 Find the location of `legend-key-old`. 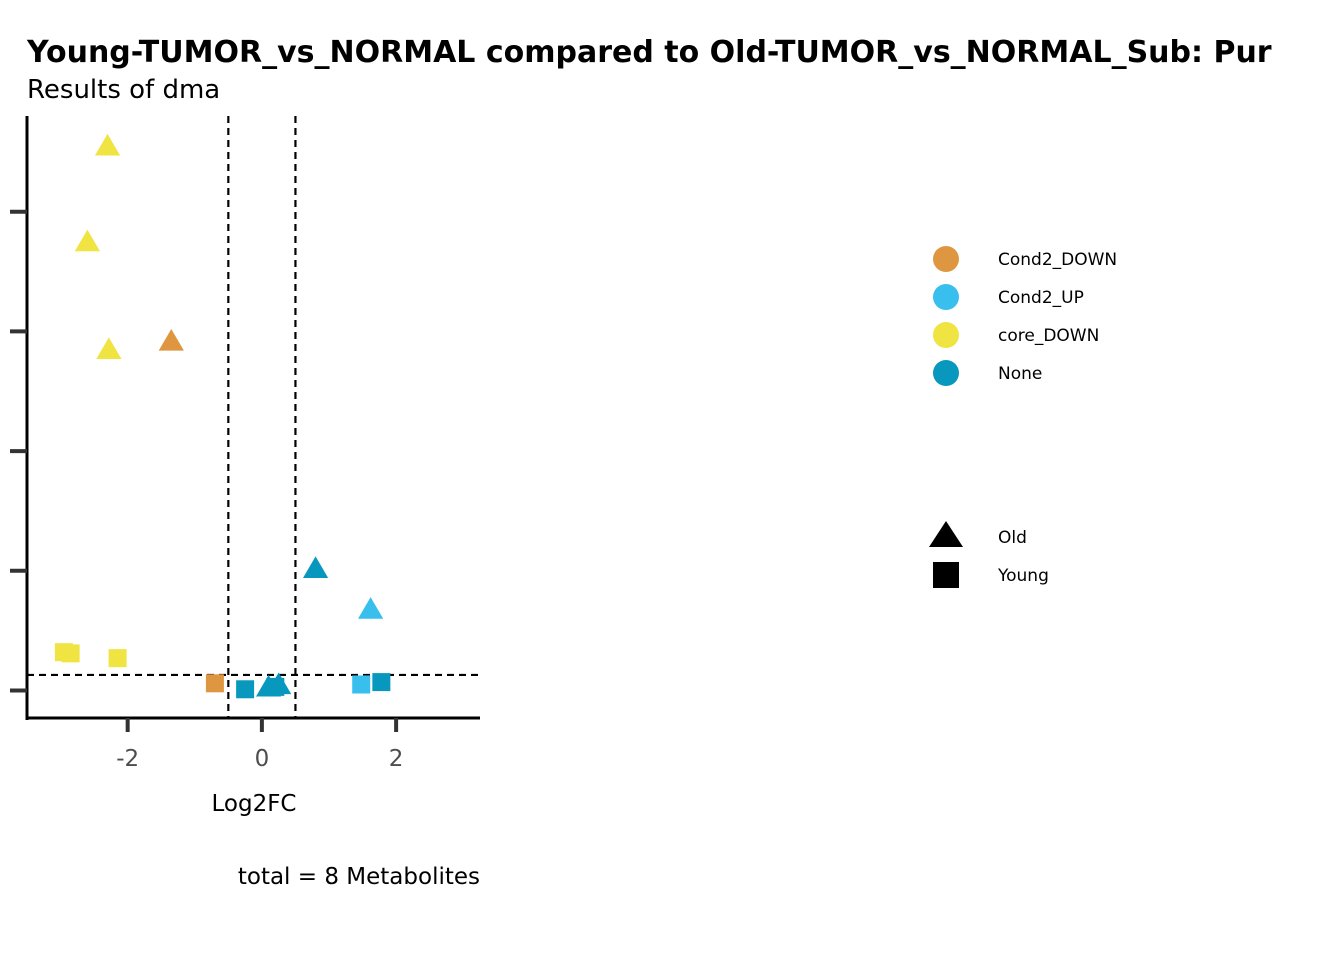

legend-key-old is located at coordinates (946, 534).